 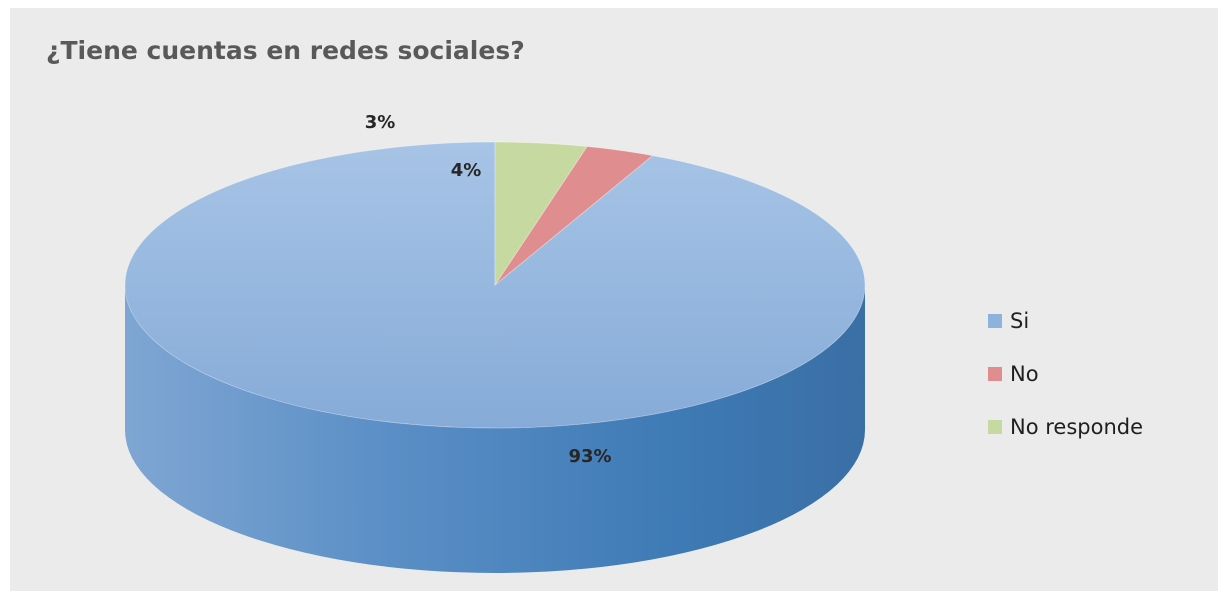 What do you see at coordinates (541, 214) in the screenshot?
I see `pie-slice-no-responde` at bounding box center [541, 214].